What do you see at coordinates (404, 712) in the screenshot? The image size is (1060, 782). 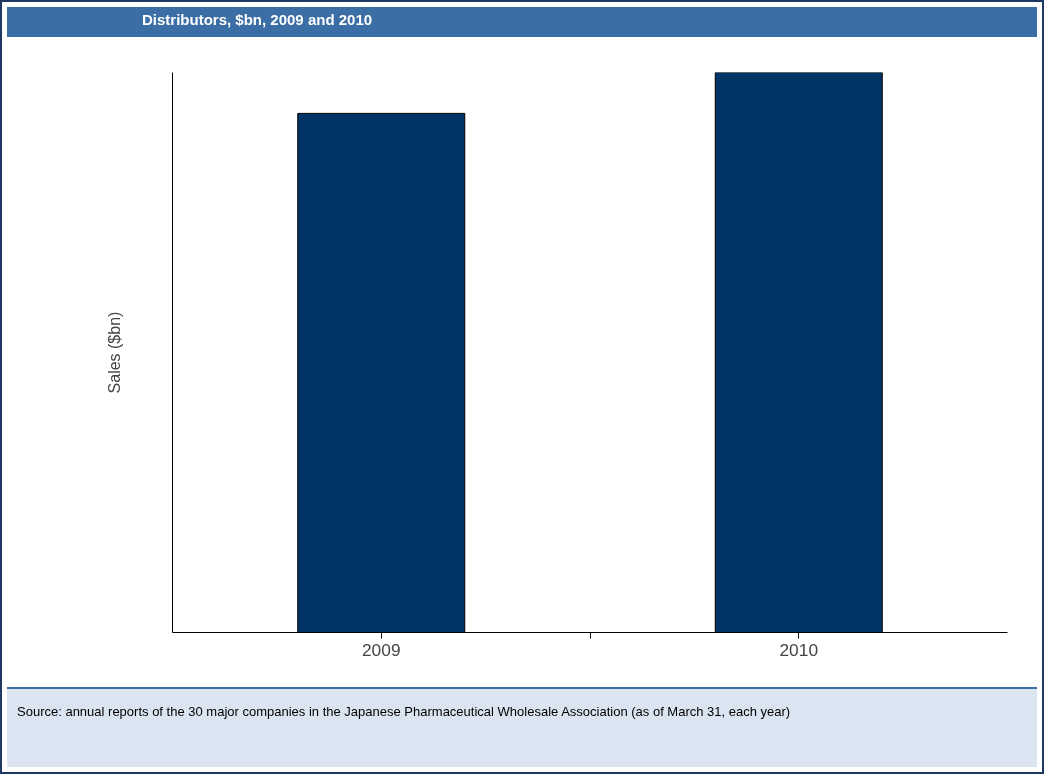 I see `source-note: Source: annual reports of the 30 major companies in the Japanese Pharmaceutical Wholesale Association (as of March 31, each year)` at bounding box center [404, 712].